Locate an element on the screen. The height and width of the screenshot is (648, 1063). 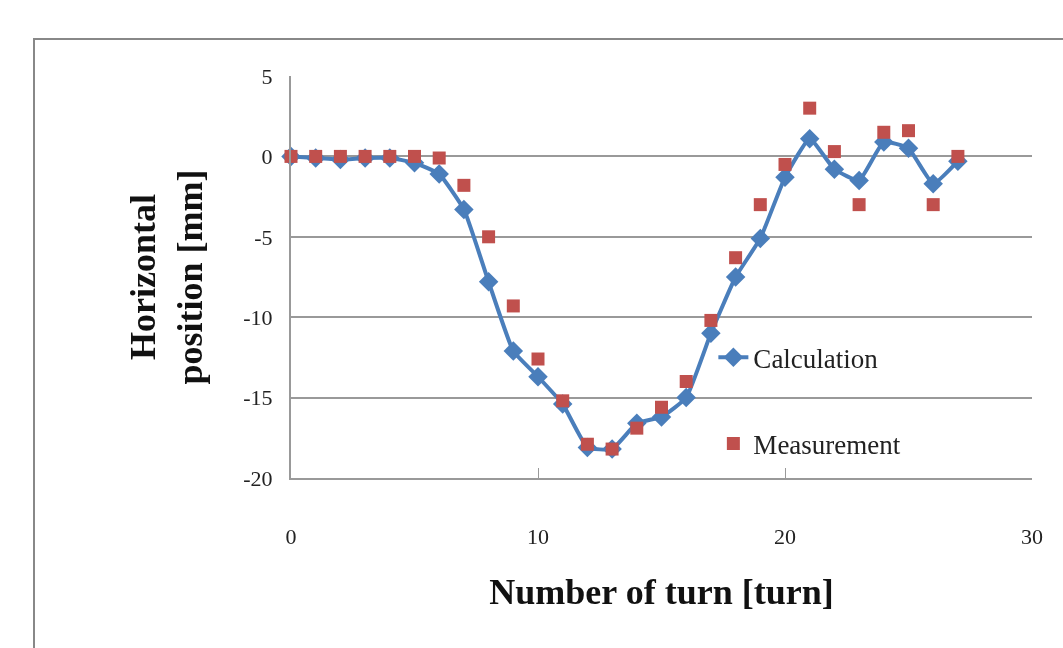
y-tick-label: -5 is located at coordinates (263, 237).